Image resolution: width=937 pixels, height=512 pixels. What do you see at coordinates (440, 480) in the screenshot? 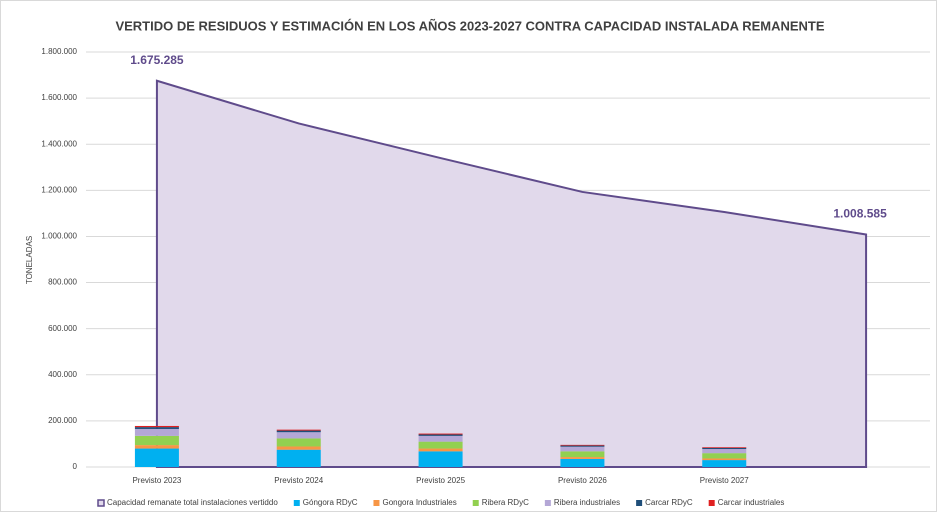
I see `x-tick-label: Previsto 2025` at bounding box center [440, 480].